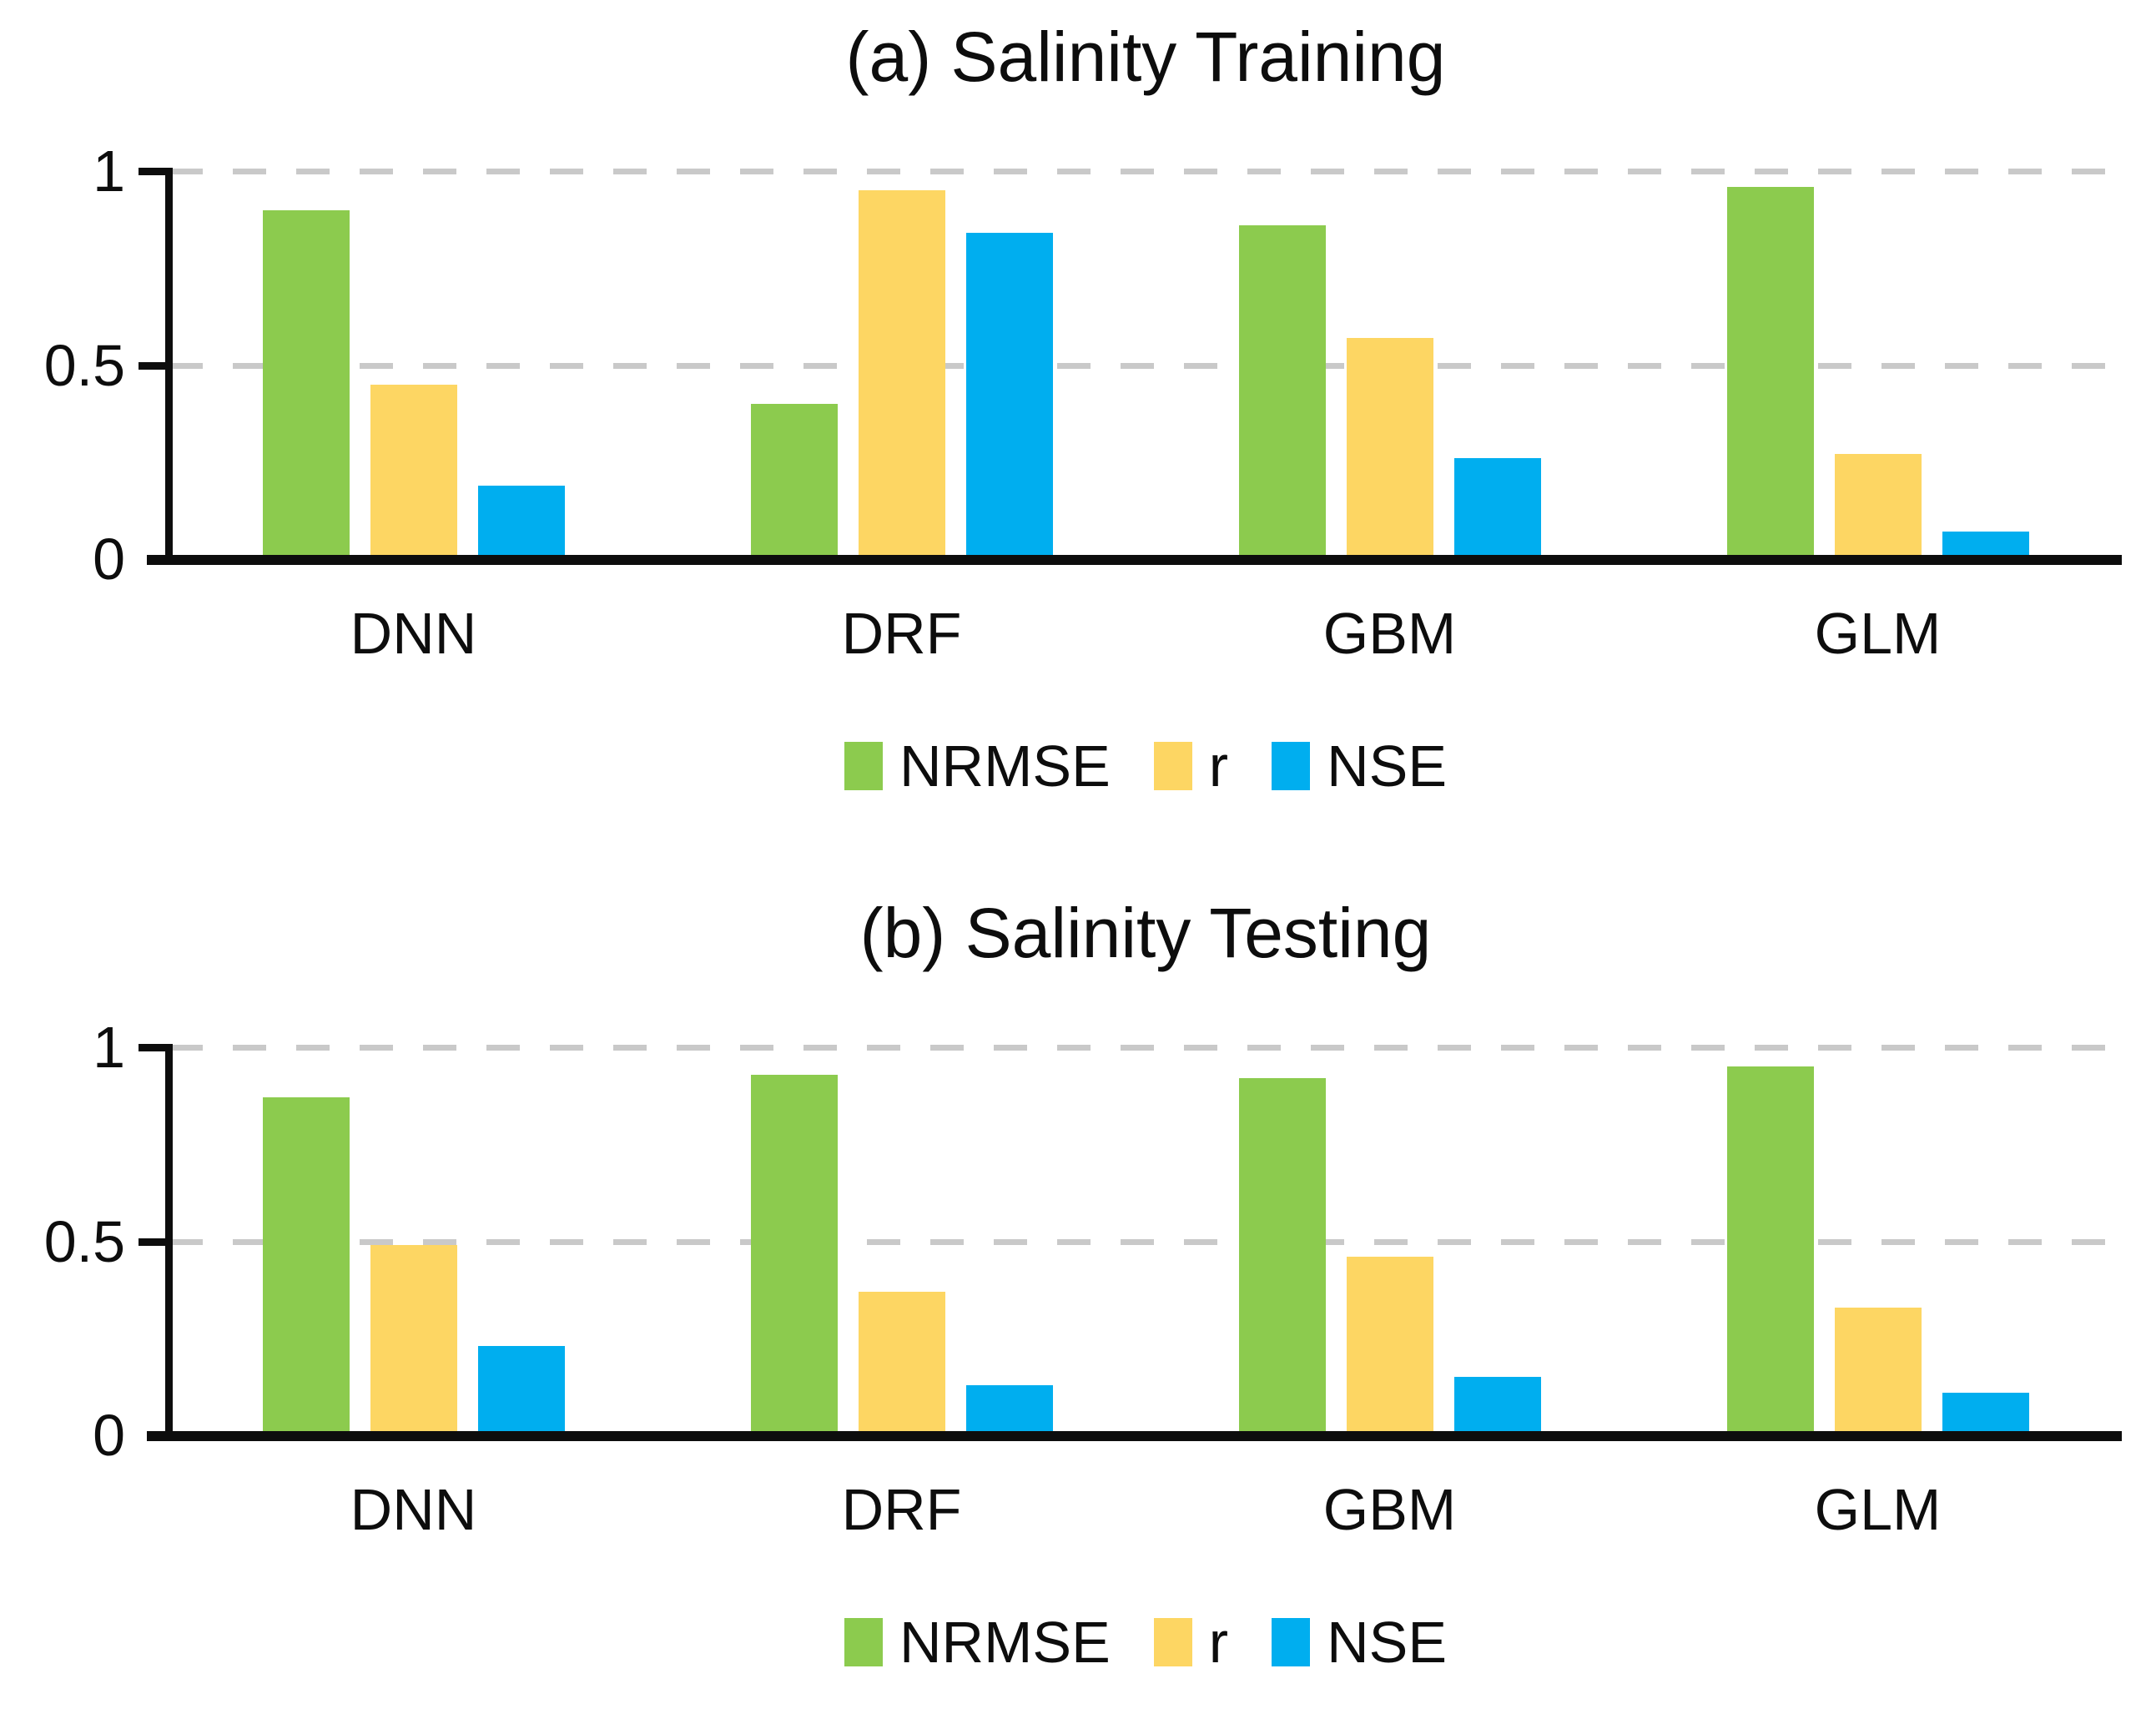 The image size is (2156, 1719). Describe the element at coordinates (1985, 1416) in the screenshot. I see `bar-nse-glm` at that location.